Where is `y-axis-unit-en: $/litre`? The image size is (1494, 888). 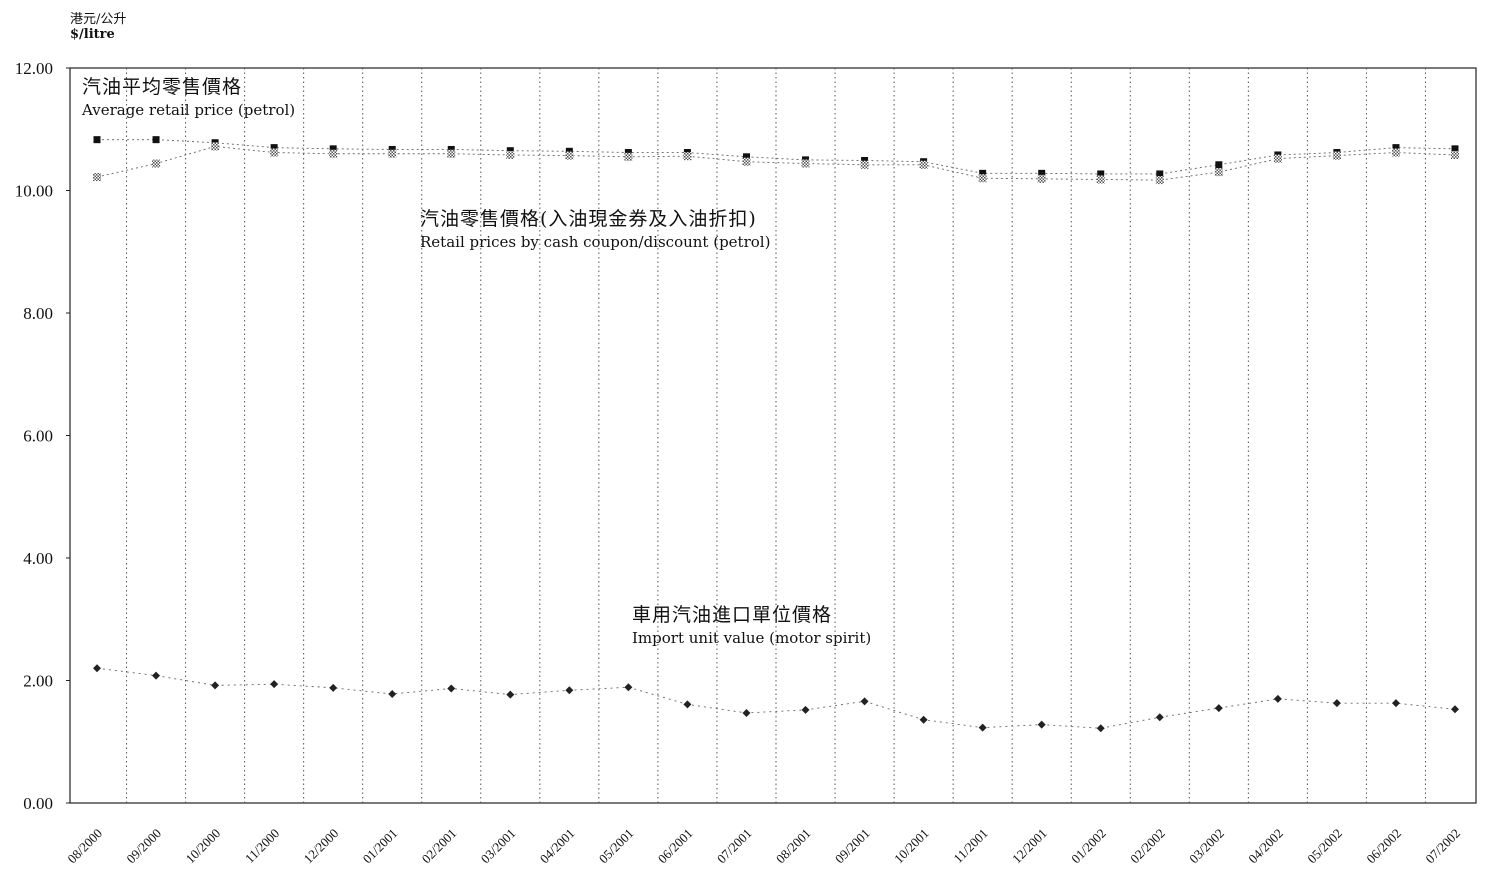 y-axis-unit-en: $/litre is located at coordinates (92, 34).